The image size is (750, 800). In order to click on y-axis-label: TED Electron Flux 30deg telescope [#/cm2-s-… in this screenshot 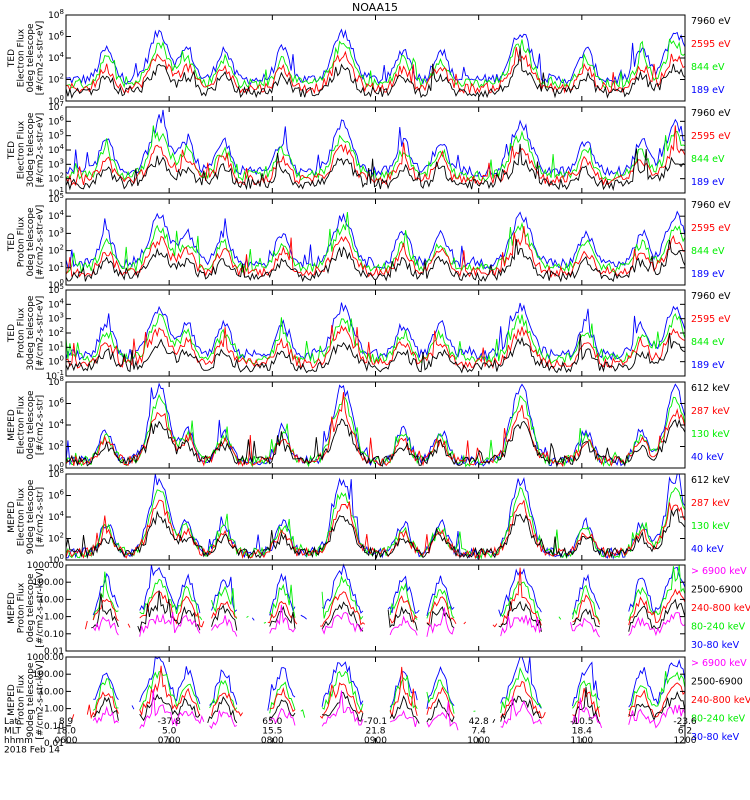, I will do `click(26, 149)`.